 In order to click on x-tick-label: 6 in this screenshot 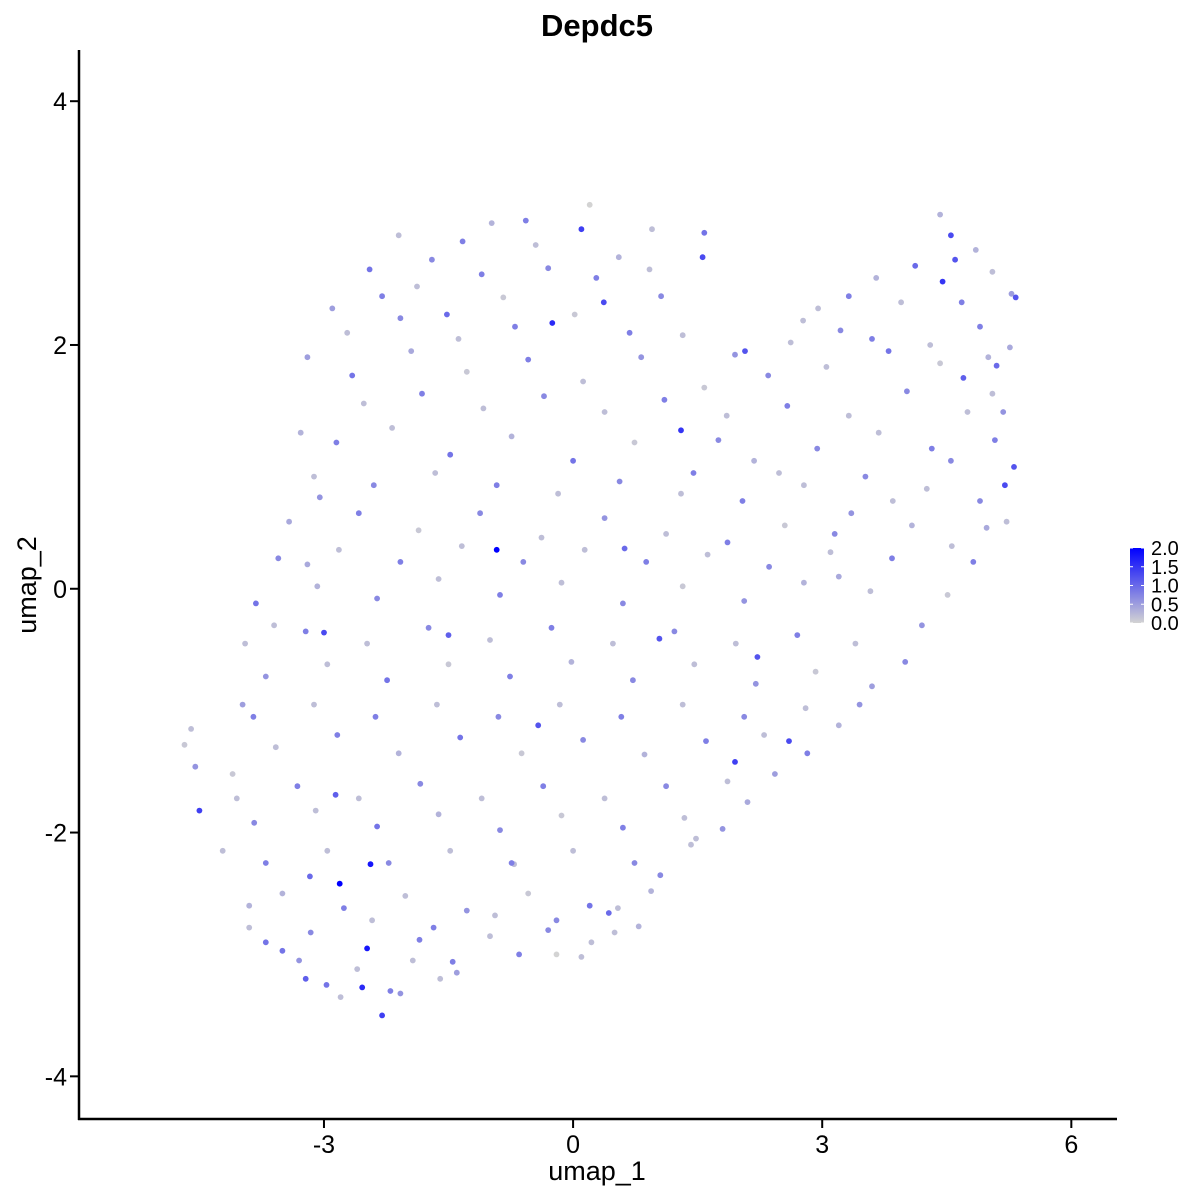, I will do `click(1071, 1145)`.